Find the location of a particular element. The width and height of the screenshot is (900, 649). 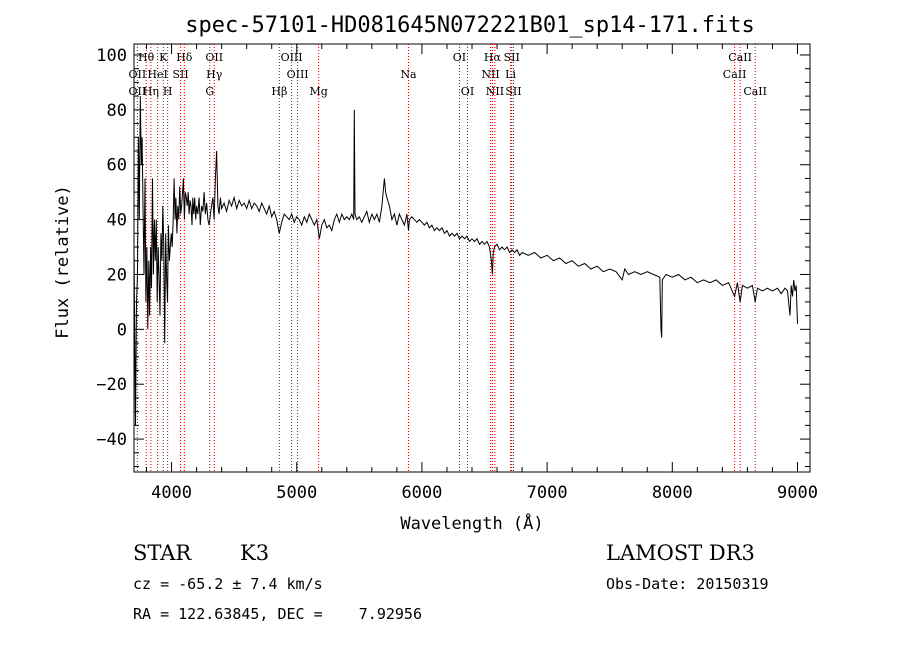

marker-label: Hγ is located at coordinates (214, 74).